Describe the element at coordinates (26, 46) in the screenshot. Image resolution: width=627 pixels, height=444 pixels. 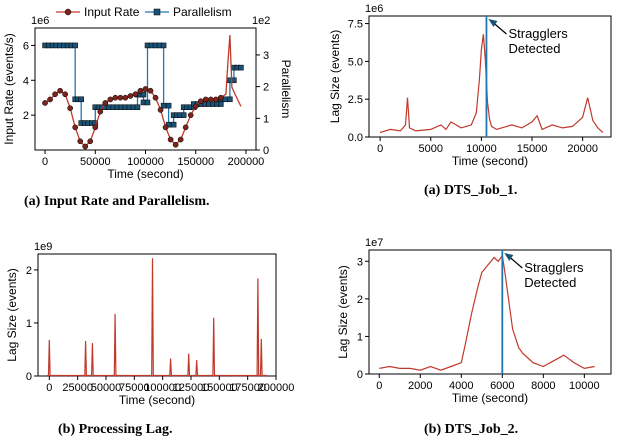
I see `y-tick-label: 6` at that location.